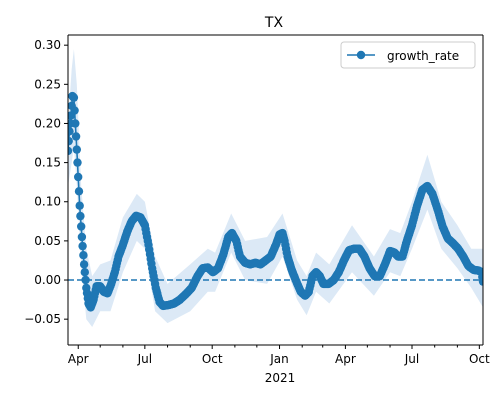 Image resolution: width=500 pixels, height=400 pixels. I want to click on y-tick-label: 0.20, so click(47, 123).